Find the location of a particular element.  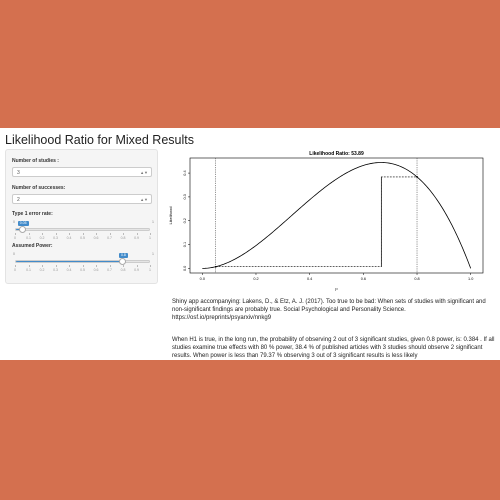

y-tick-label: 0.1 is located at coordinates (185, 244).